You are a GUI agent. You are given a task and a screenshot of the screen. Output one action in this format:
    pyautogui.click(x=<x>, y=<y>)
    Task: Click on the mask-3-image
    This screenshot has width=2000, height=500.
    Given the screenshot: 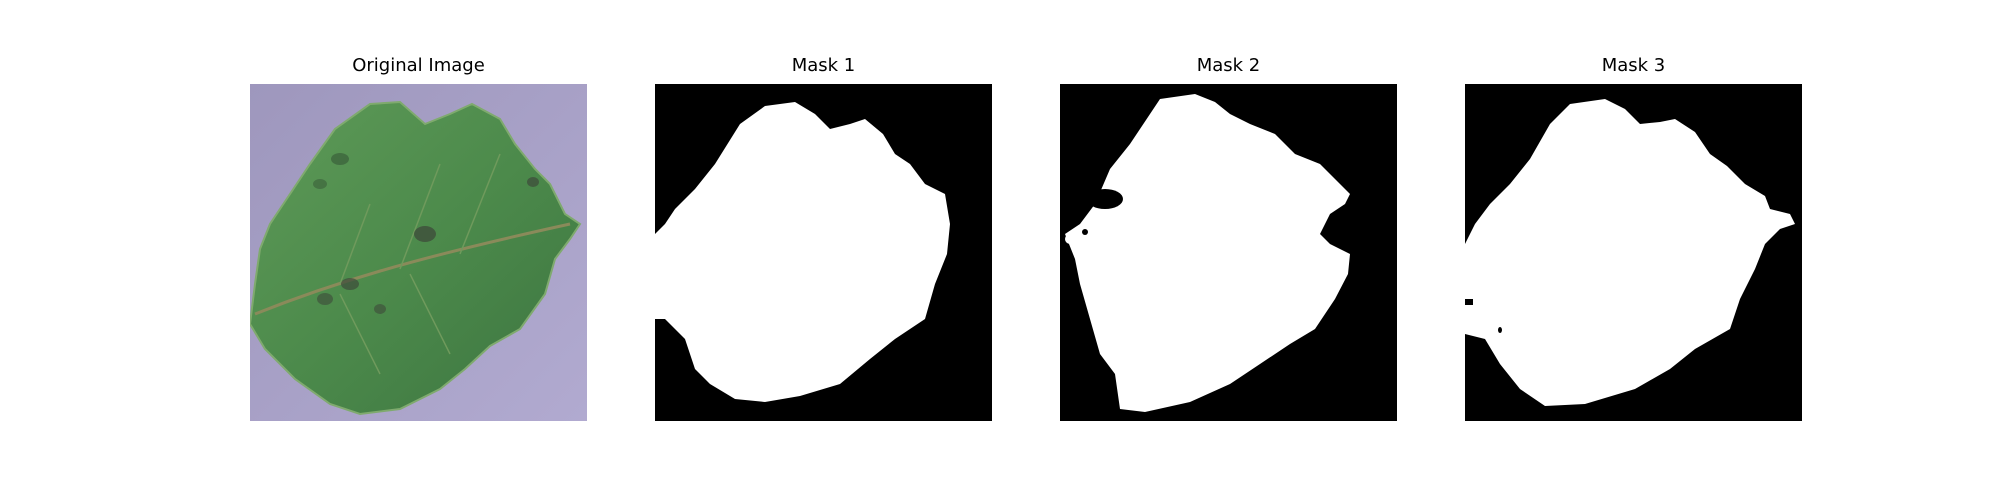 What is the action you would take?
    pyautogui.click(x=1633, y=252)
    